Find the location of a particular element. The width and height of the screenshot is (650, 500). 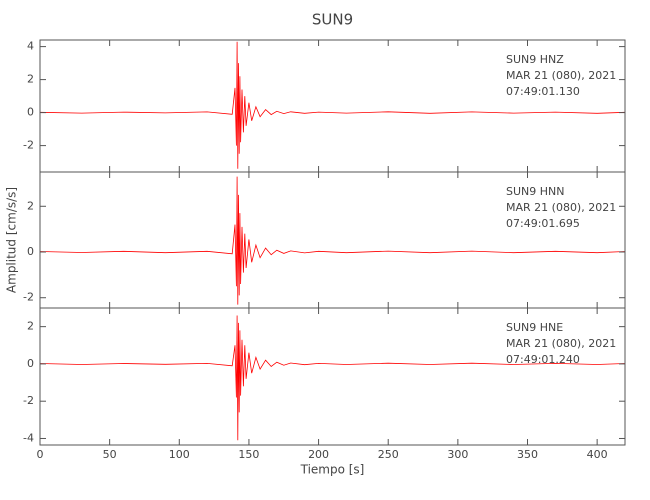

chart-title: SUN9 is located at coordinates (332, 20).